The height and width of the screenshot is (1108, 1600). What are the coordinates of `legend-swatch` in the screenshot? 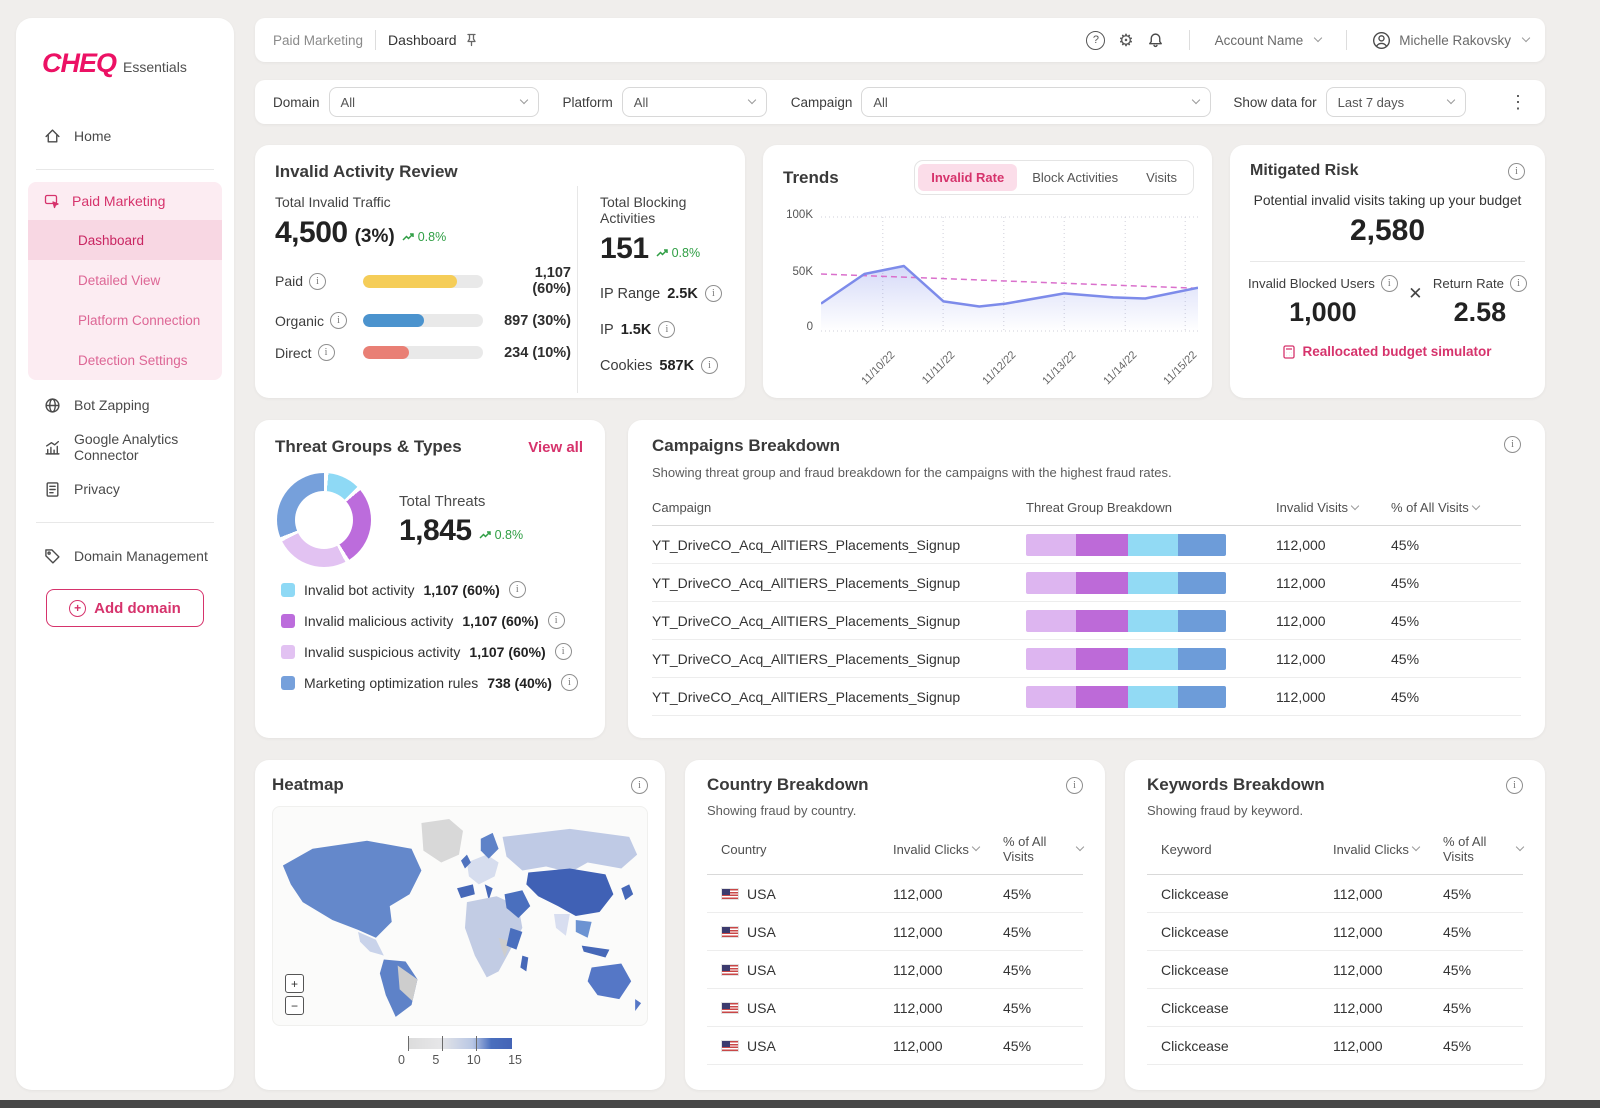 It's located at (288, 589).